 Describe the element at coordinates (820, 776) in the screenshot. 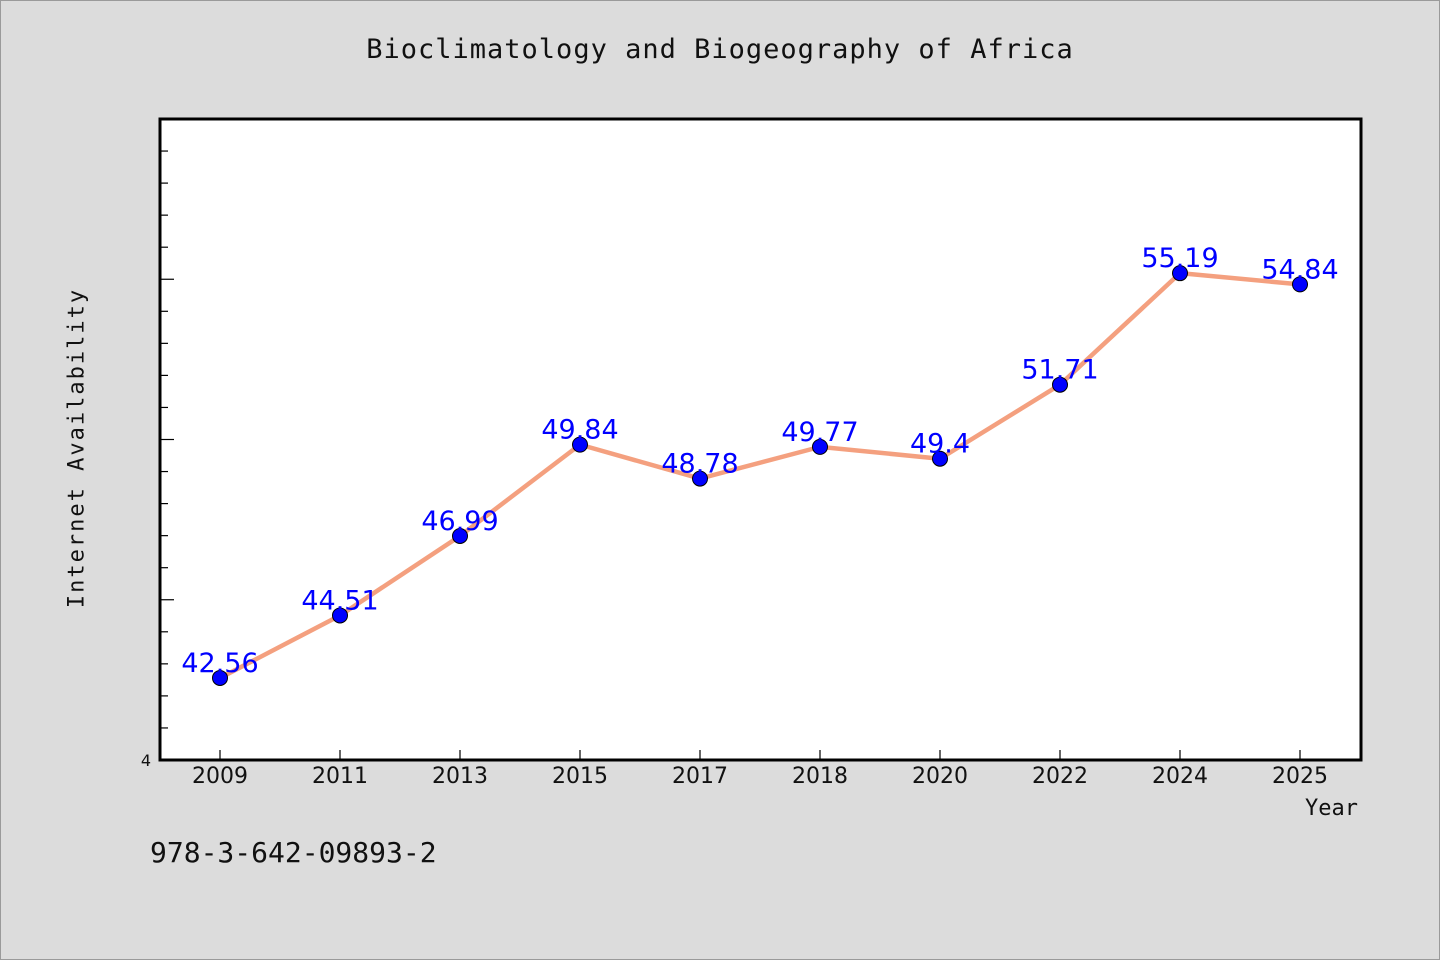

I see `x-tick-label: 2018` at that location.